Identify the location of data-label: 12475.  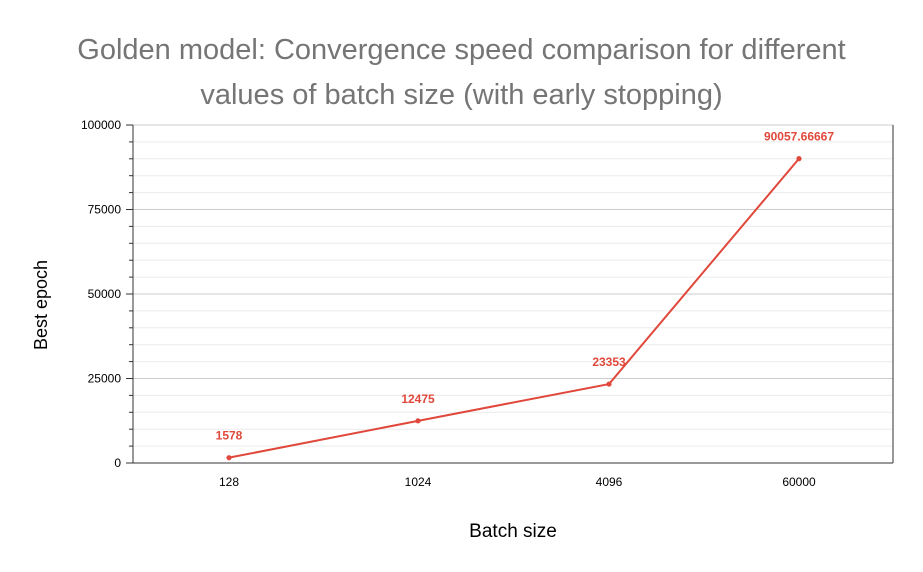
(418, 399).